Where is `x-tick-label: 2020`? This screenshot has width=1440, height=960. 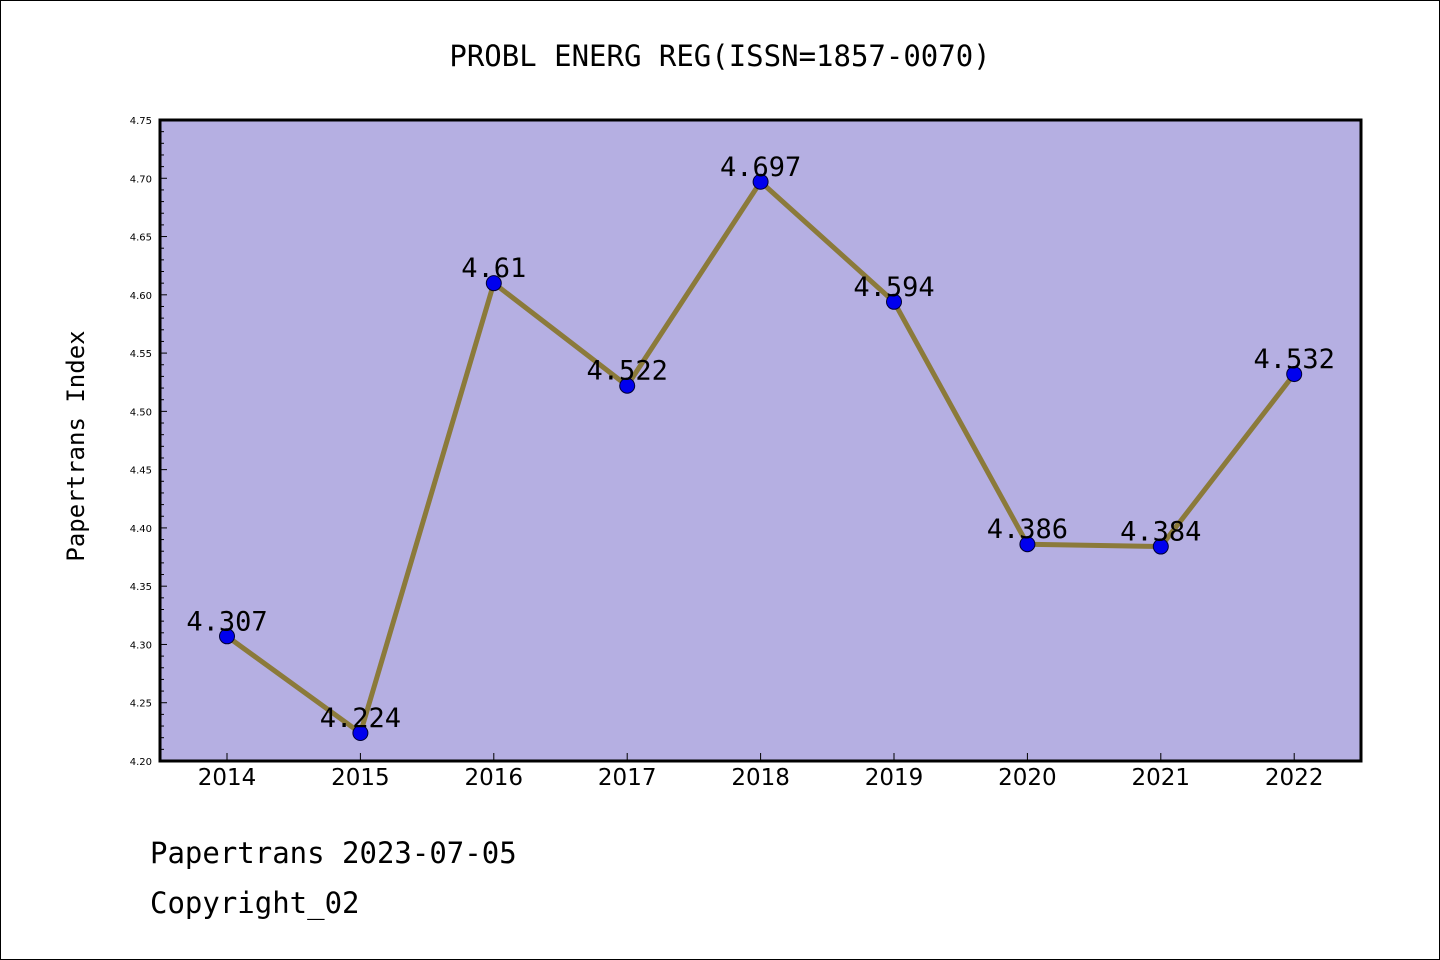
x-tick-label: 2020 is located at coordinates (1027, 778).